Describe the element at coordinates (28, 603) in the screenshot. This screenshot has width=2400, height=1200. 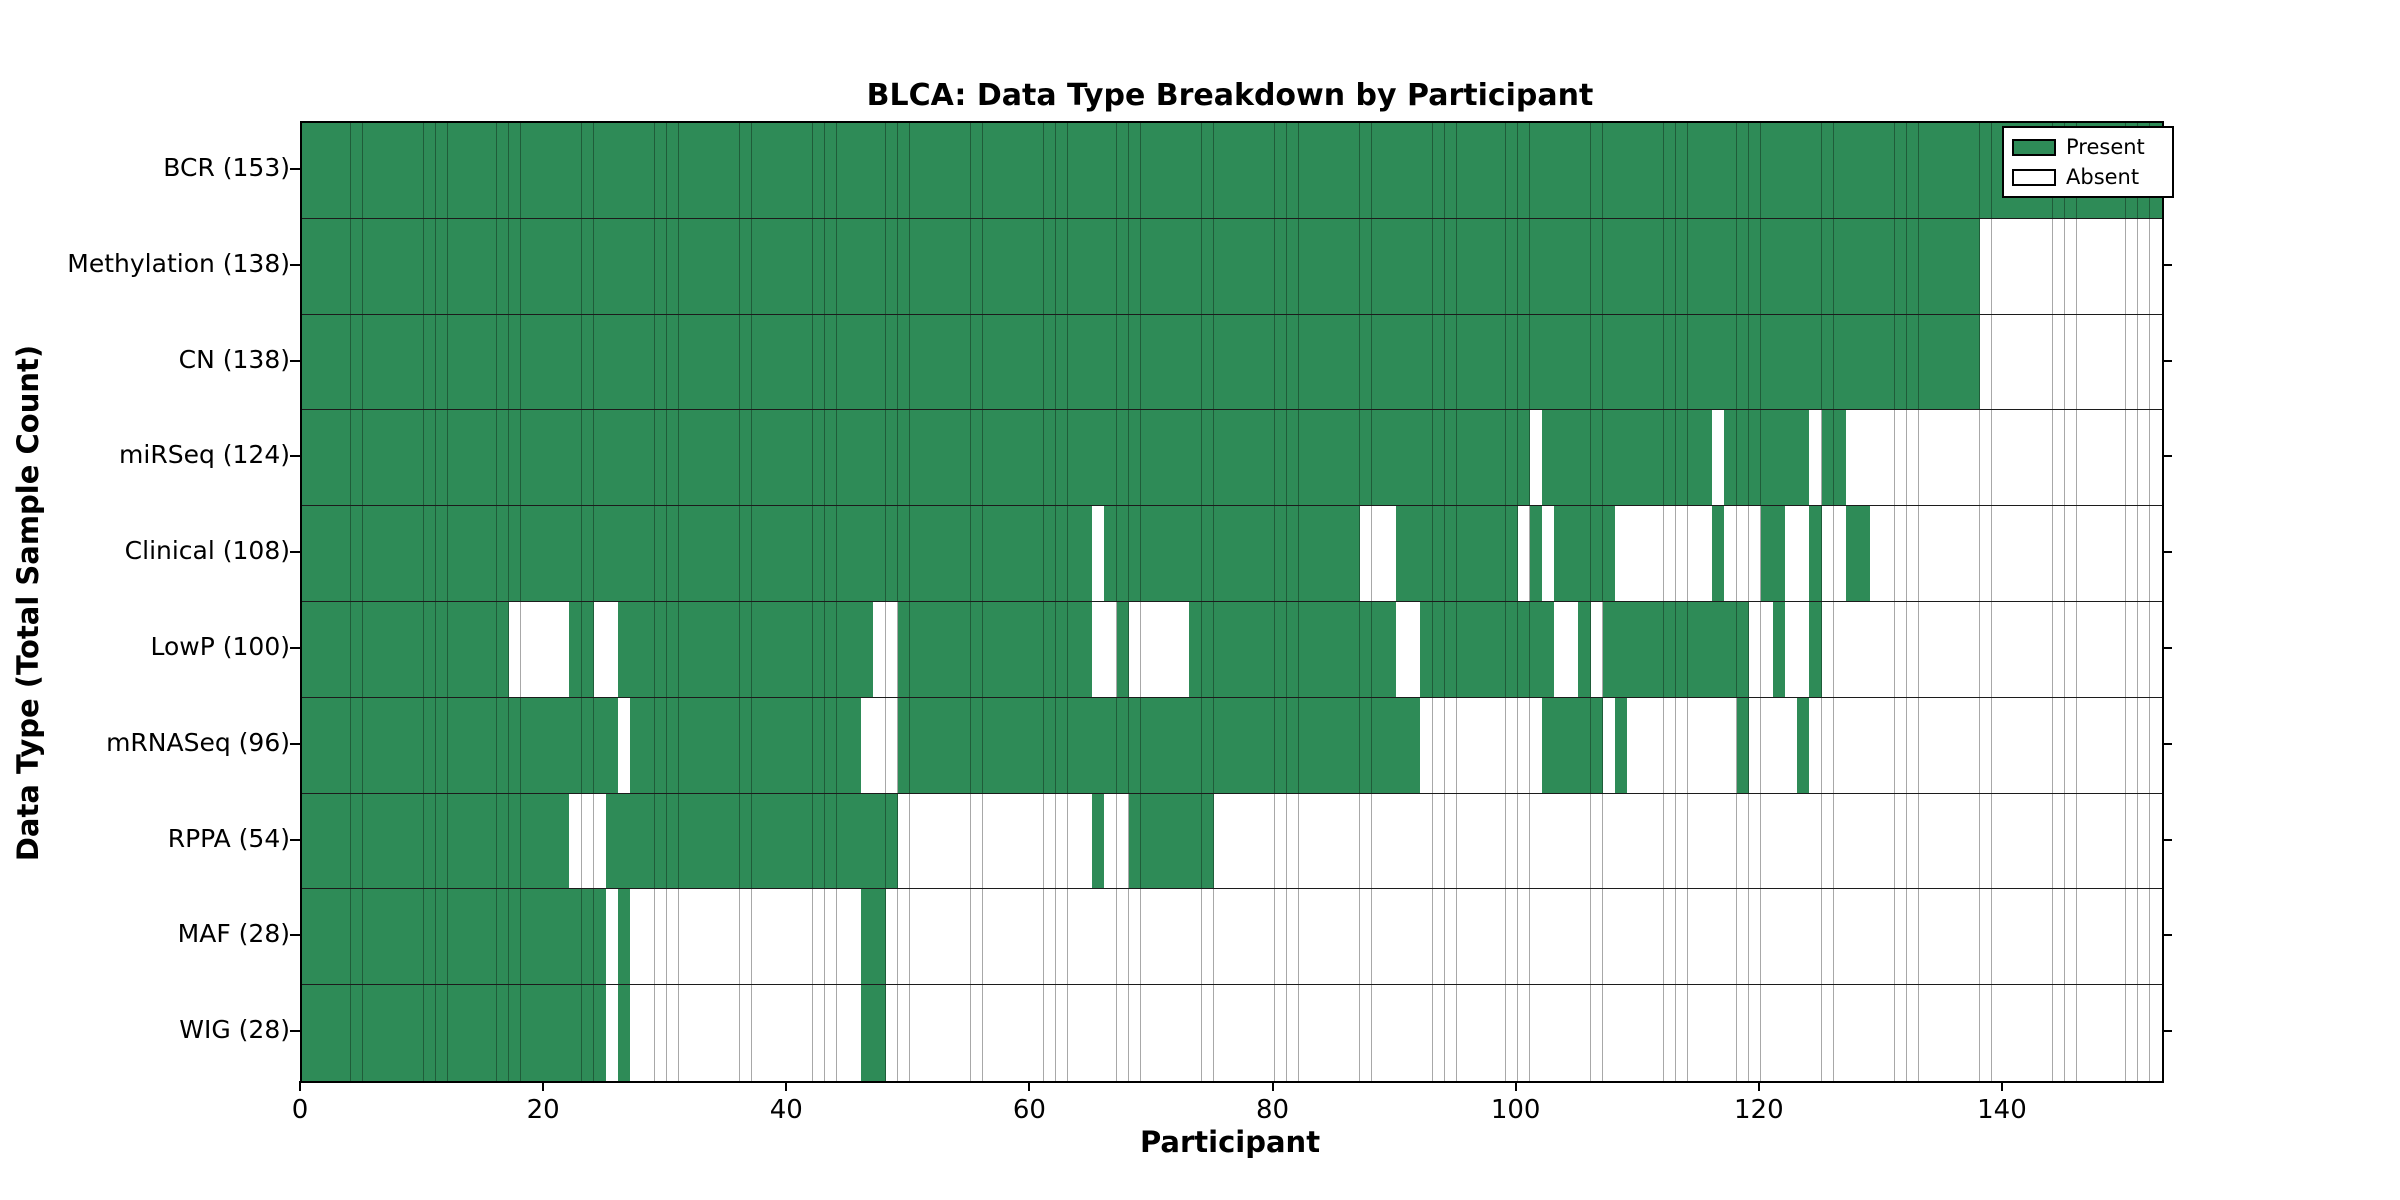
I see `y-axis-label: Data Type (Total Sample Count)` at that location.